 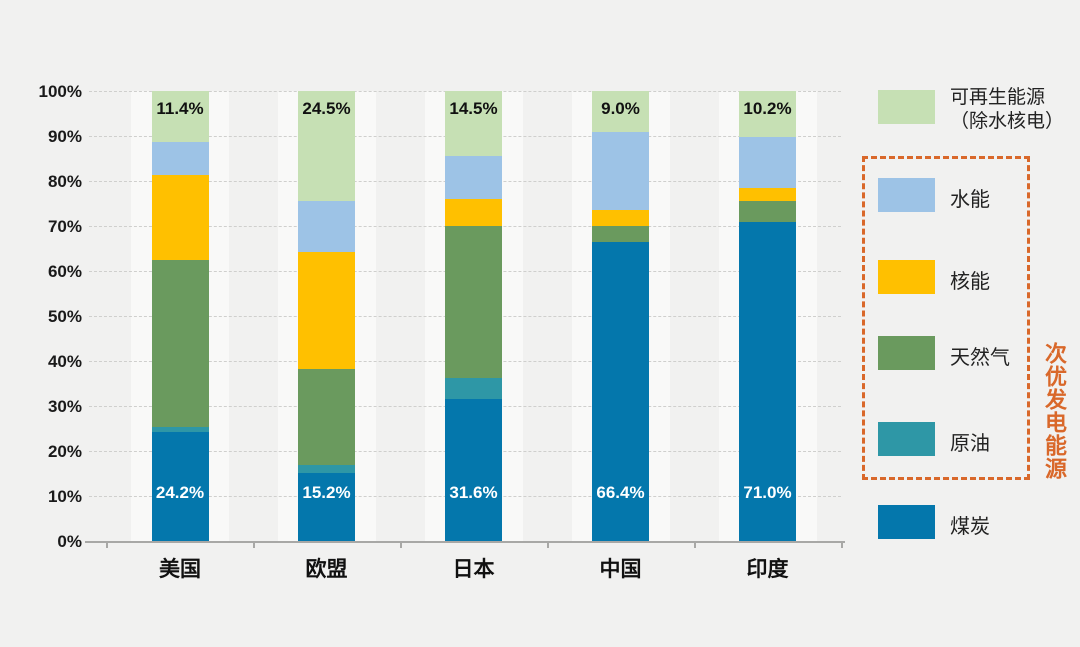 What do you see at coordinates (970, 527) in the screenshot?
I see `legend-label-coal: 煤炭` at bounding box center [970, 527].